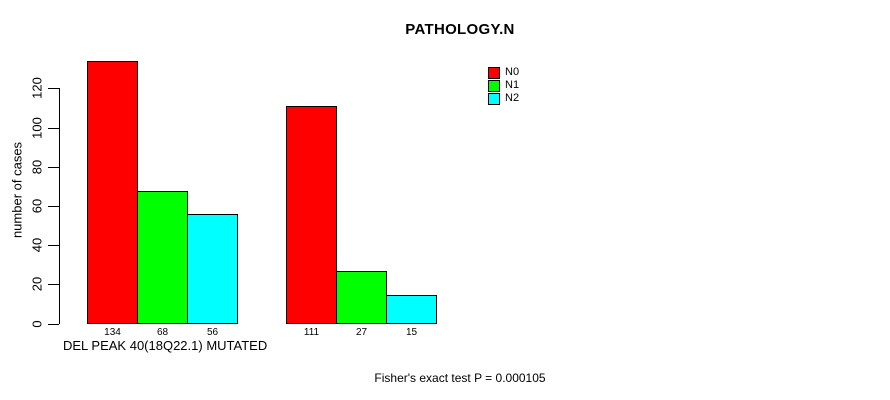  Describe the element at coordinates (311, 332) in the screenshot. I see `bar-value-label: 111` at that location.